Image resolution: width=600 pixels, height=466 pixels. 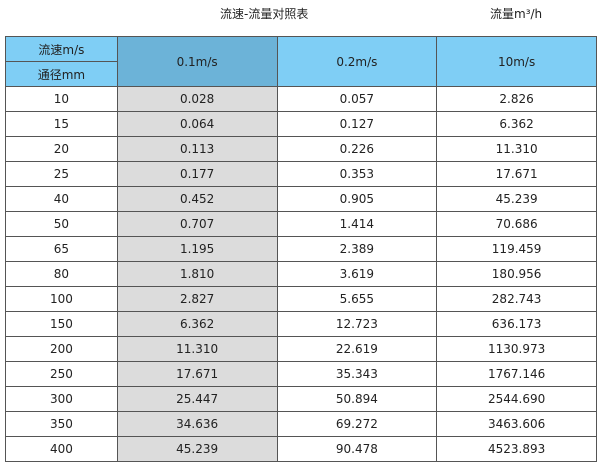 I want to click on flow-cell: 0.353, so click(x=357, y=174).